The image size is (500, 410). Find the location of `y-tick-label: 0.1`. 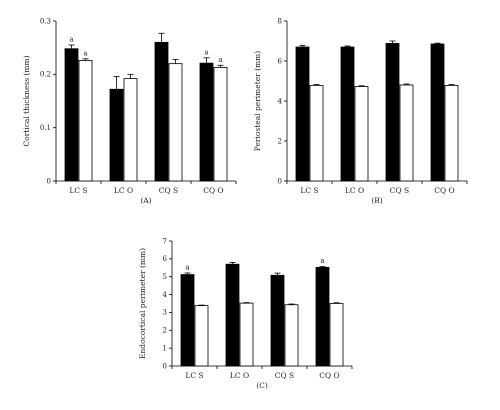

y-tick-label: 0.1 is located at coordinates (45, 128).